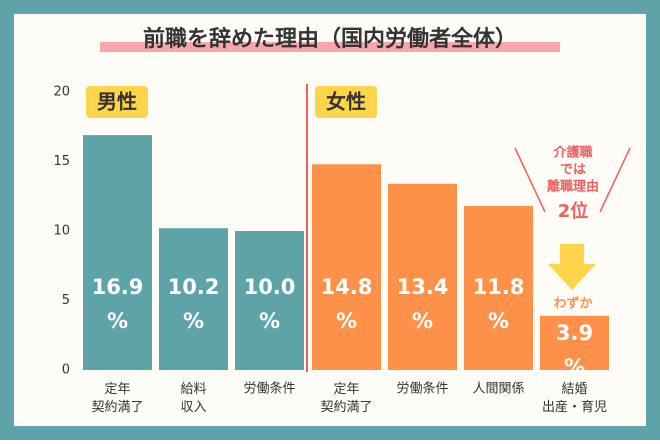 This screenshot has width=660, height=444. I want to click on annotation: 介護職, so click(572, 153).